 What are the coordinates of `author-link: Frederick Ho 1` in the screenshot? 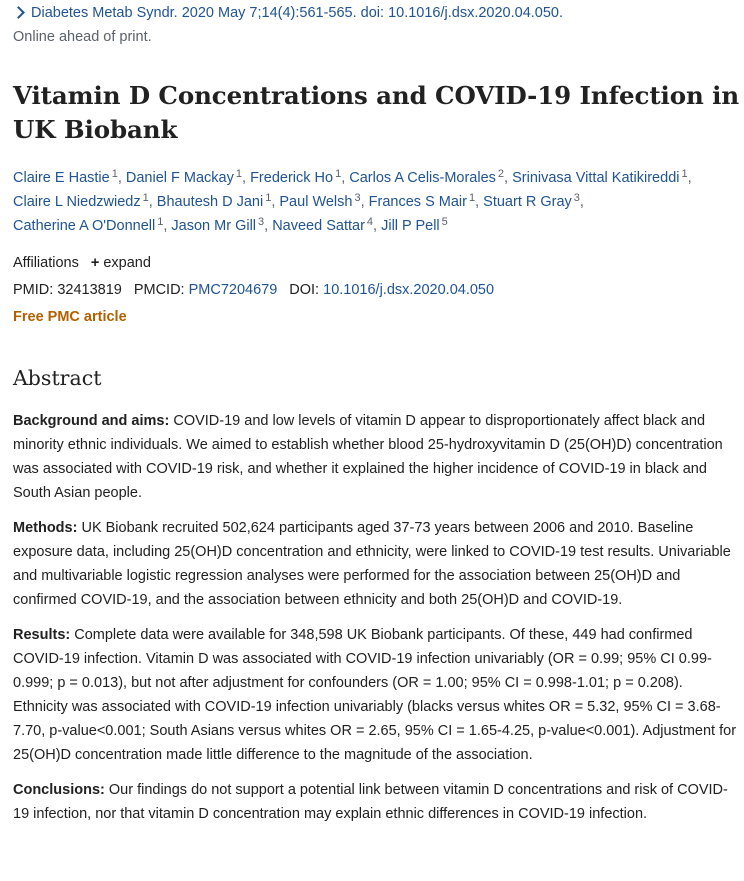 It's located at (296, 177).